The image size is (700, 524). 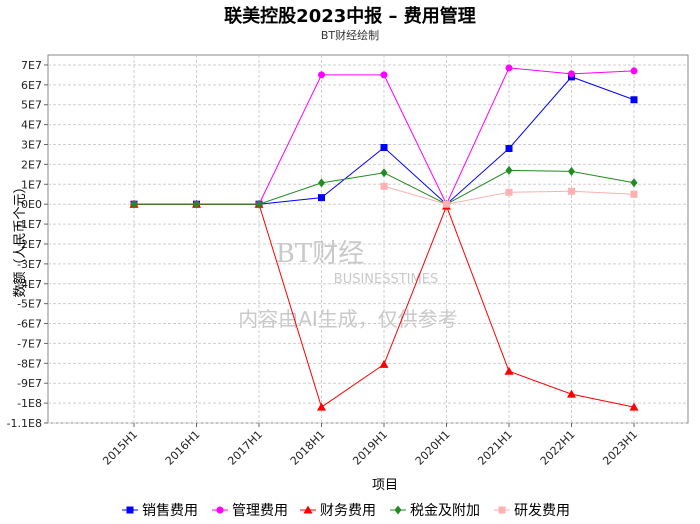 I want to click on series-研发费用, so click(x=509, y=195).